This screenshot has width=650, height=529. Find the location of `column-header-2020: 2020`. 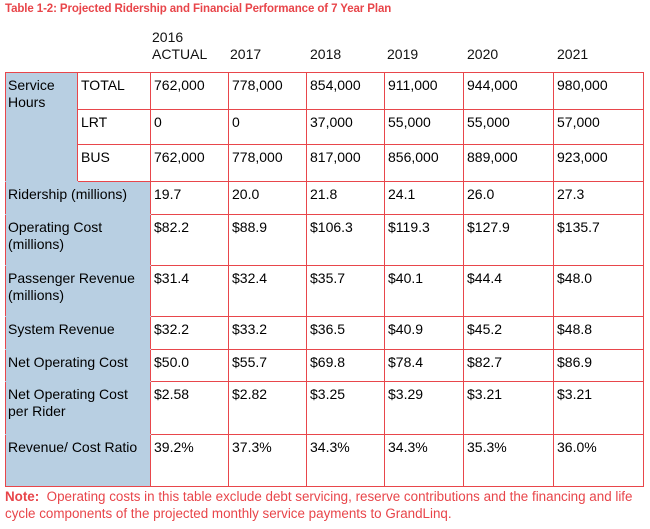

column-header-2020: 2020 is located at coordinates (483, 54).